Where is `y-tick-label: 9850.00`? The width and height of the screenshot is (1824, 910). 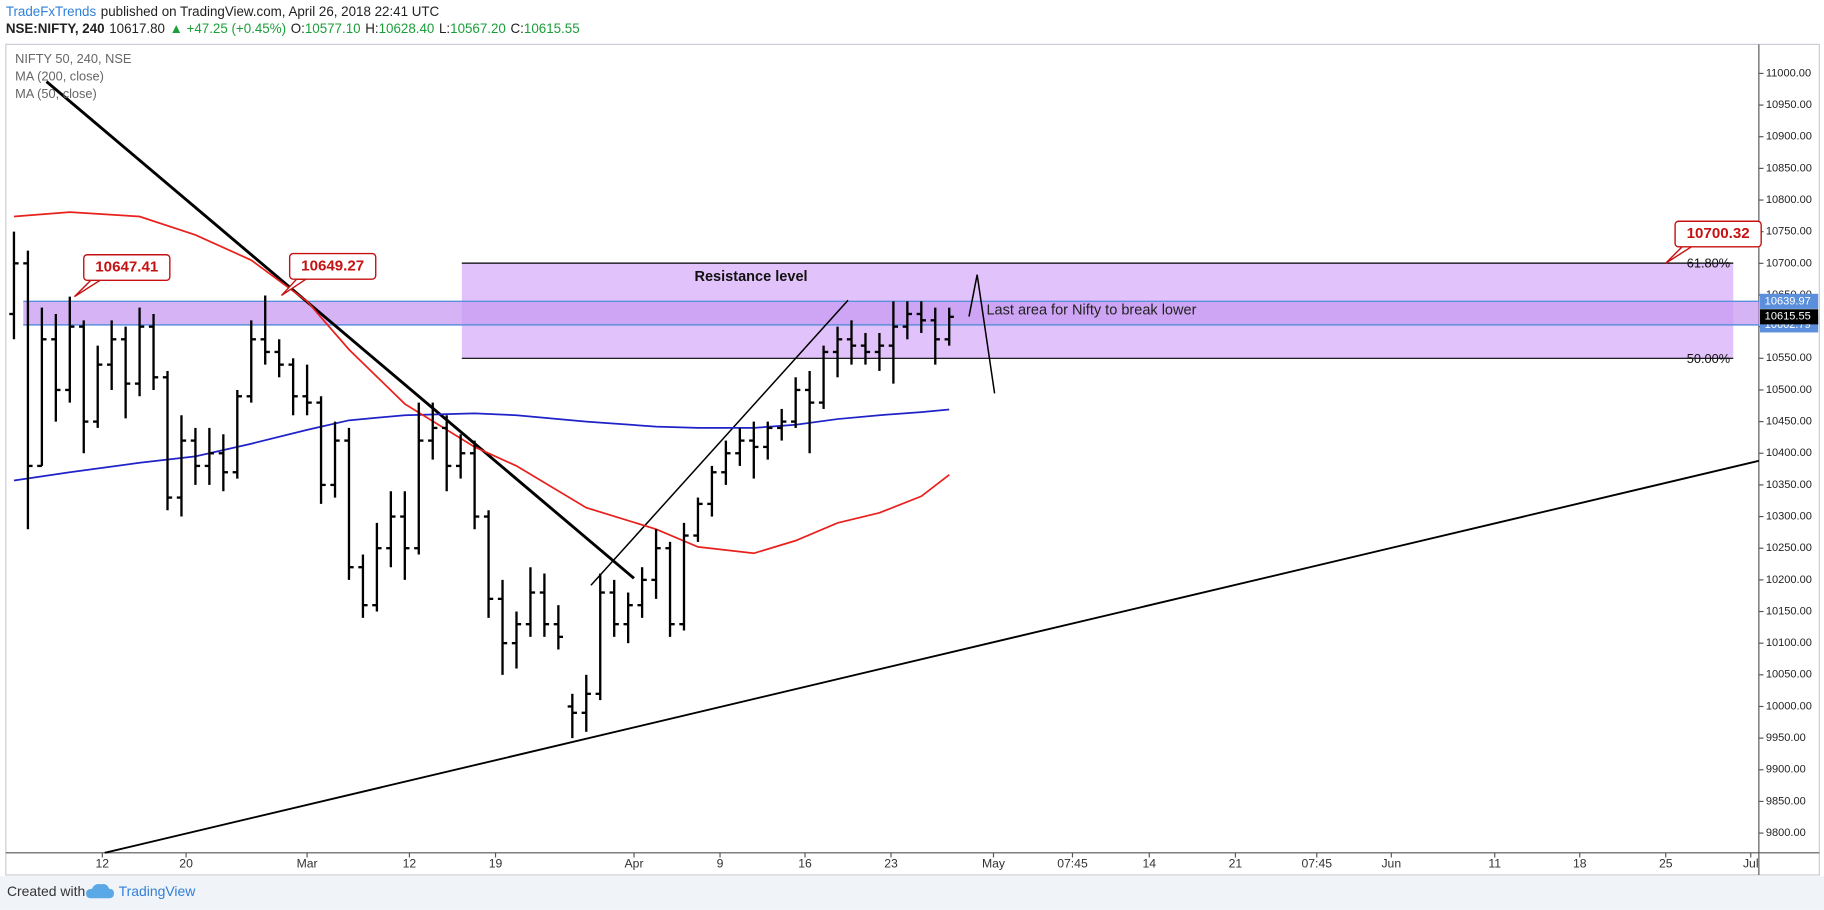 y-tick-label: 9850.00 is located at coordinates (1786, 801).